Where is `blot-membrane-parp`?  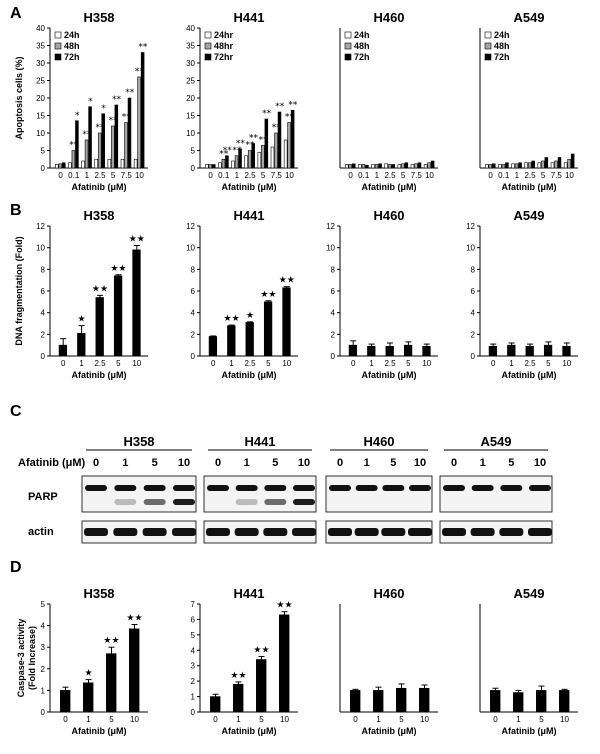 blot-membrane-parp is located at coordinates (139, 494).